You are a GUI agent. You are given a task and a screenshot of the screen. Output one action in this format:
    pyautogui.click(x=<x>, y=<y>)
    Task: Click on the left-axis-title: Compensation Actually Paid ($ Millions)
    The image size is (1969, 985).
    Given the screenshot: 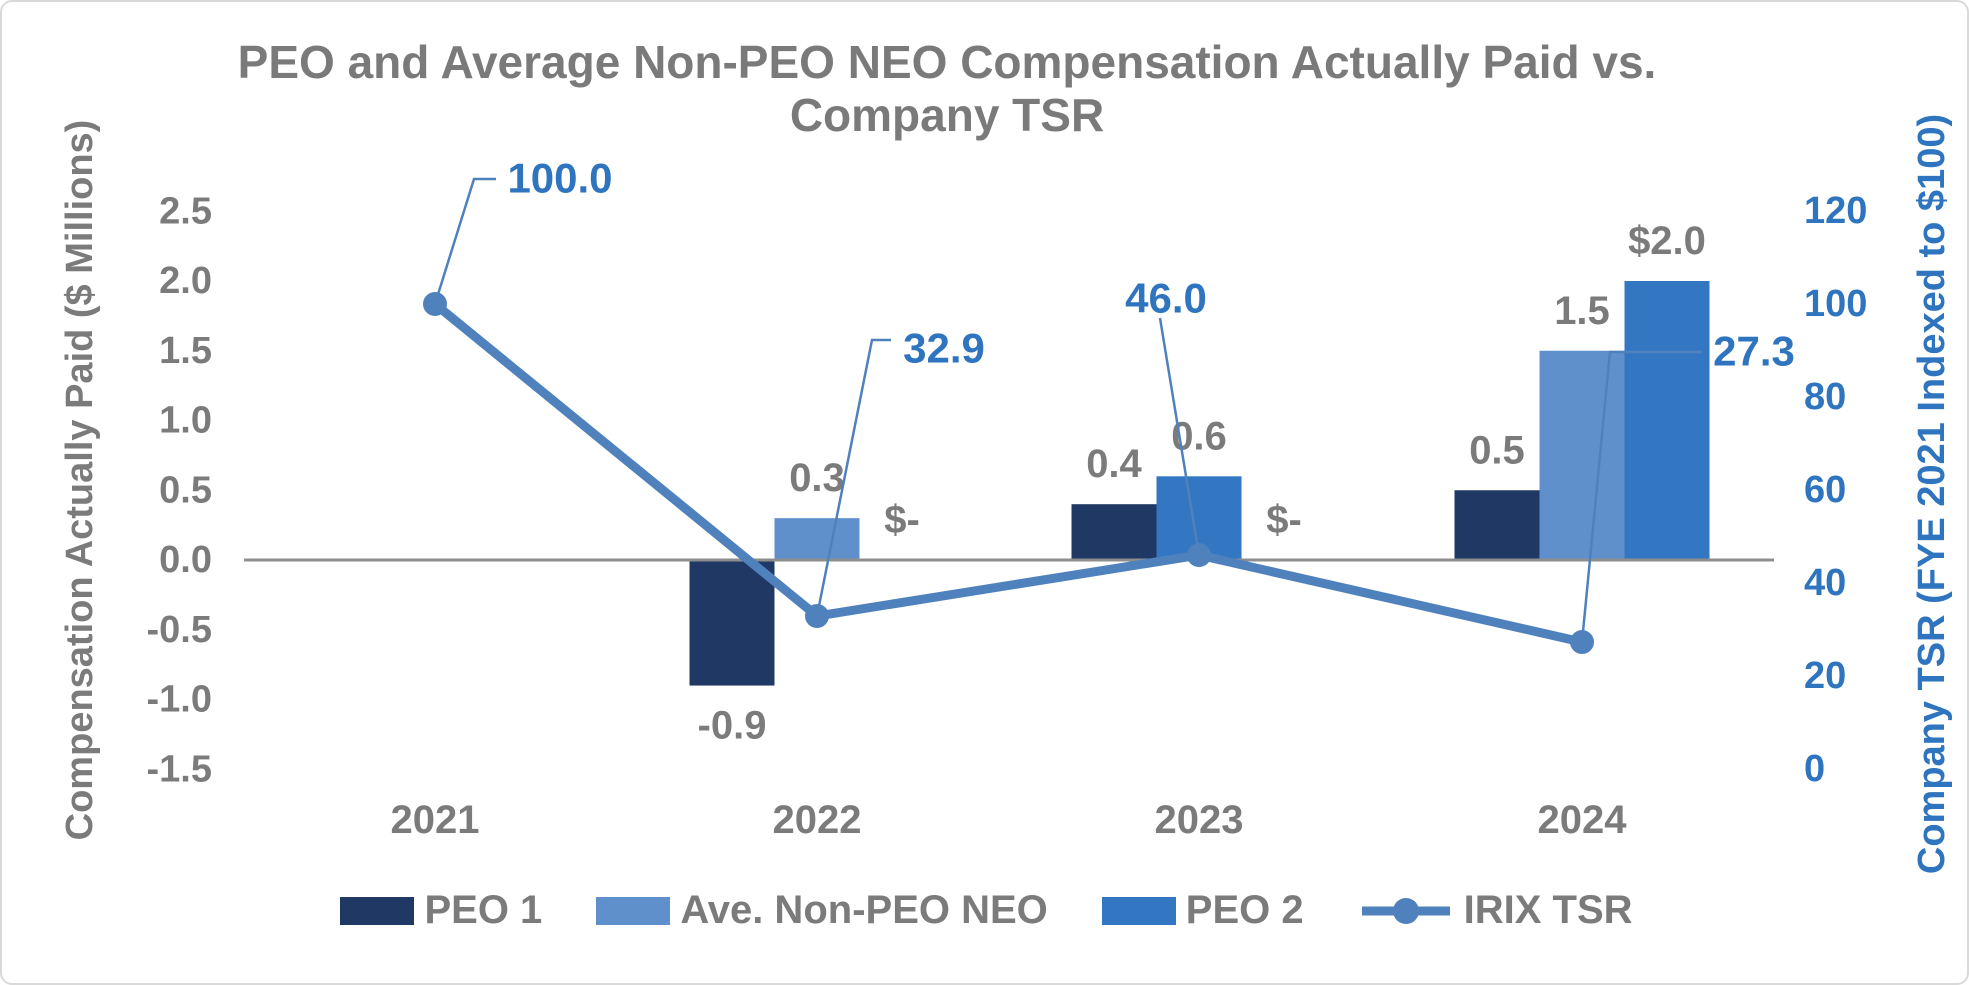 What is the action you would take?
    pyautogui.click(x=80, y=480)
    